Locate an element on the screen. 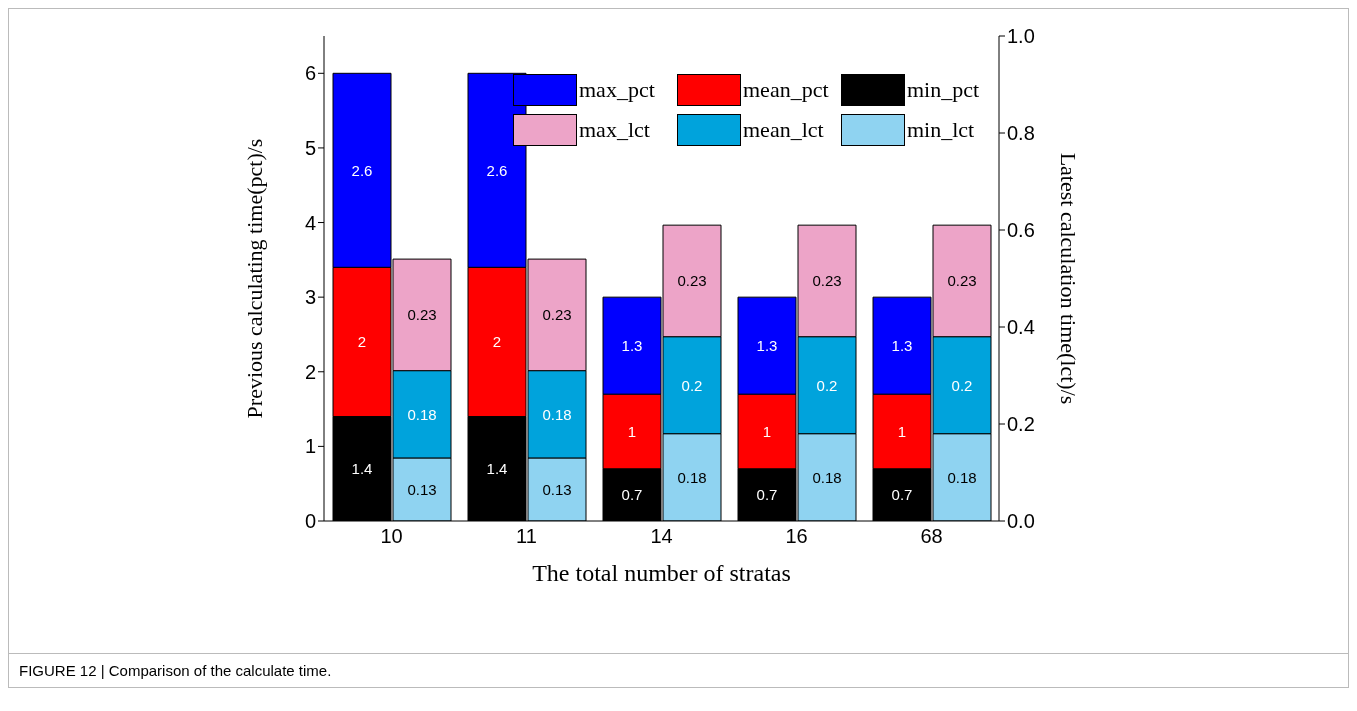 The width and height of the screenshot is (1357, 711). y2-axis-title: Latest calculation time(lct)/s is located at coordinates (1069, 278).